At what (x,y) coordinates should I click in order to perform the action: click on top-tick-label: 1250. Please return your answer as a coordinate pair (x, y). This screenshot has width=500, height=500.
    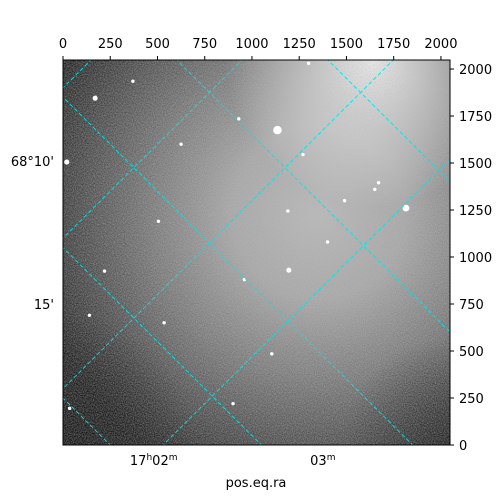
    Looking at the image, I should click on (299, 44).